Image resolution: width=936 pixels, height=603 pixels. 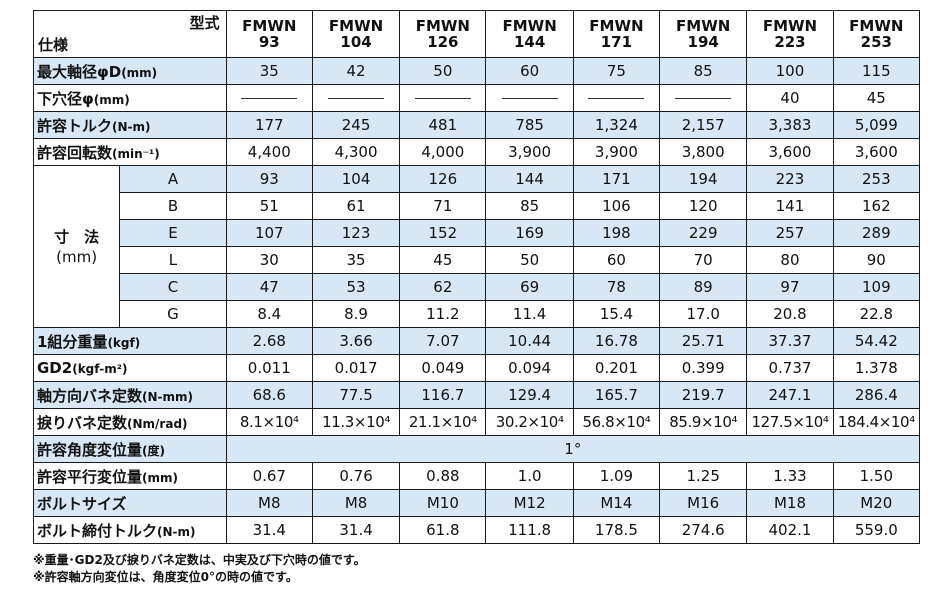 What do you see at coordinates (703, 71) in the screenshot?
I see `value-cell: 85` at bounding box center [703, 71].